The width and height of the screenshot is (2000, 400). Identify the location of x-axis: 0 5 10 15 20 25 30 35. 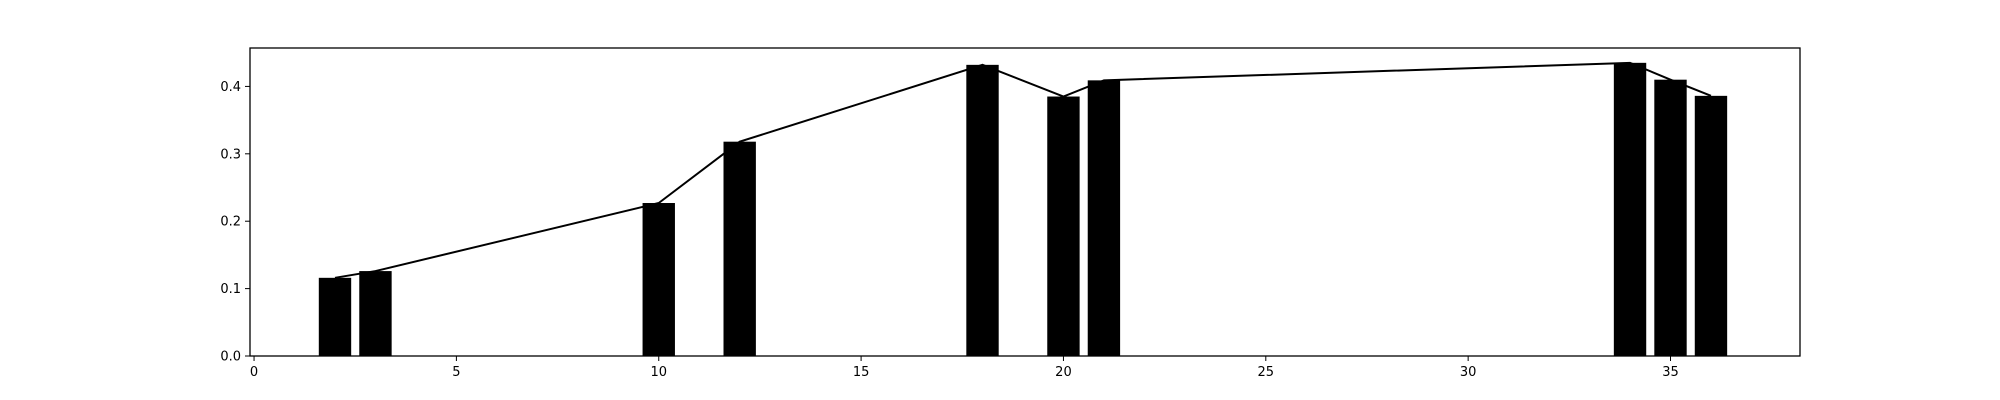
(964, 368).